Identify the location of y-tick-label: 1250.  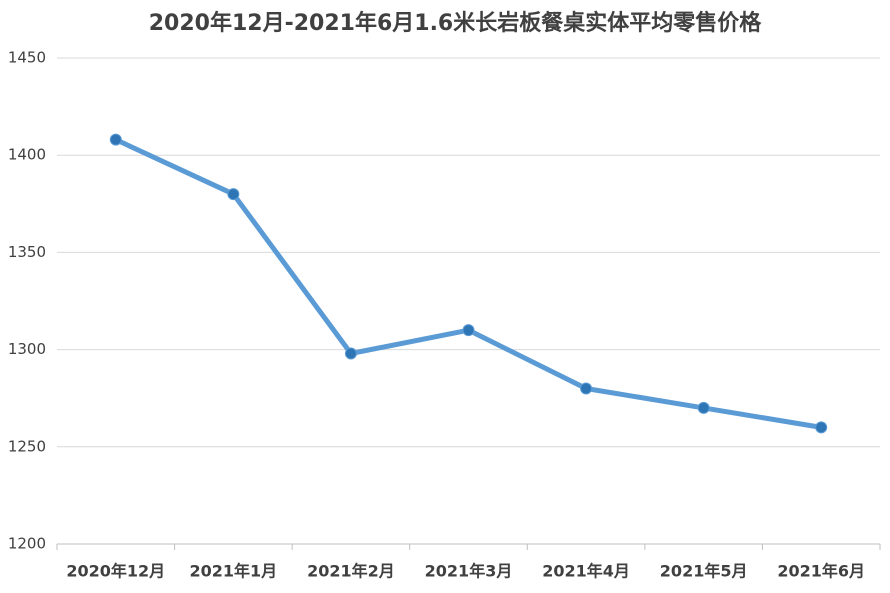
(27, 446).